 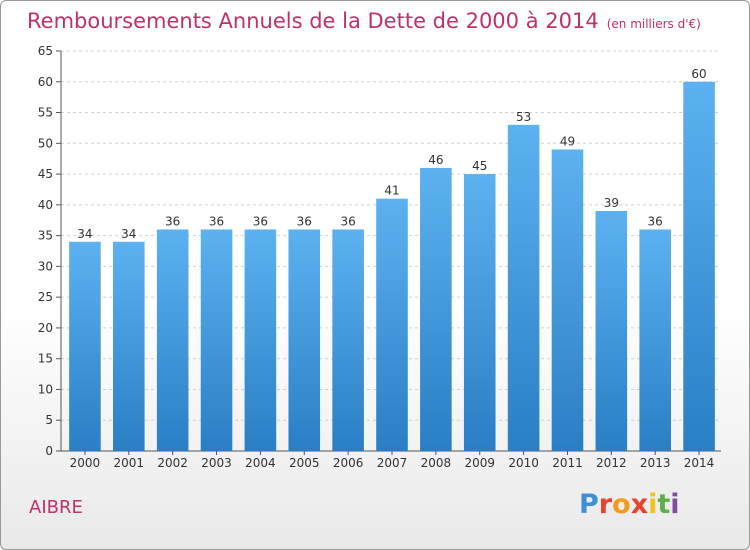 I want to click on y-tick-label: 35, so click(x=45, y=236).